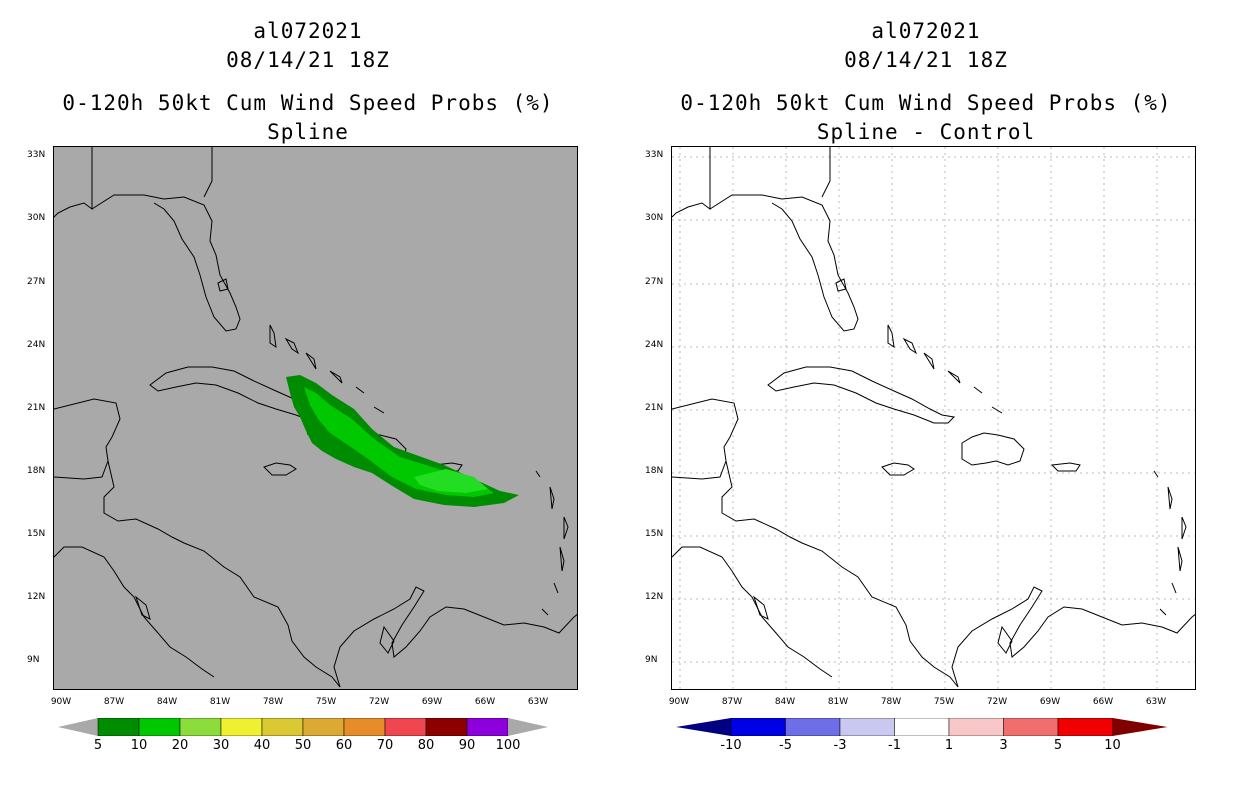  Describe the element at coordinates (180, 745) in the screenshot. I see `left-colorbar-label: 20` at that location.